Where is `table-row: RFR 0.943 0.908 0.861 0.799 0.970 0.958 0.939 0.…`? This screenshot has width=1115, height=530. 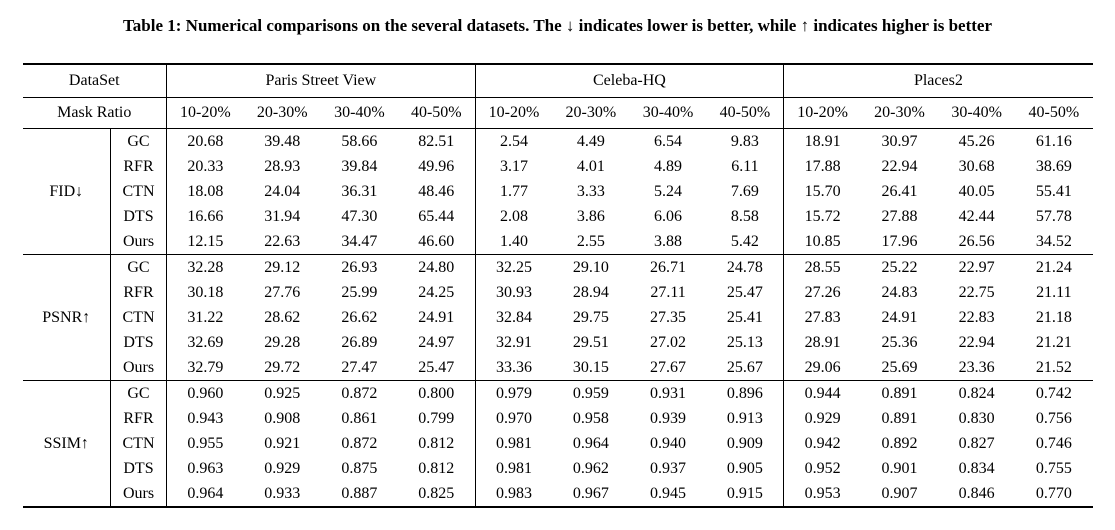 table-row: RFR 0.943 0.908 0.861 0.799 0.970 0.958 0.939 0.… is located at coordinates (558, 418).